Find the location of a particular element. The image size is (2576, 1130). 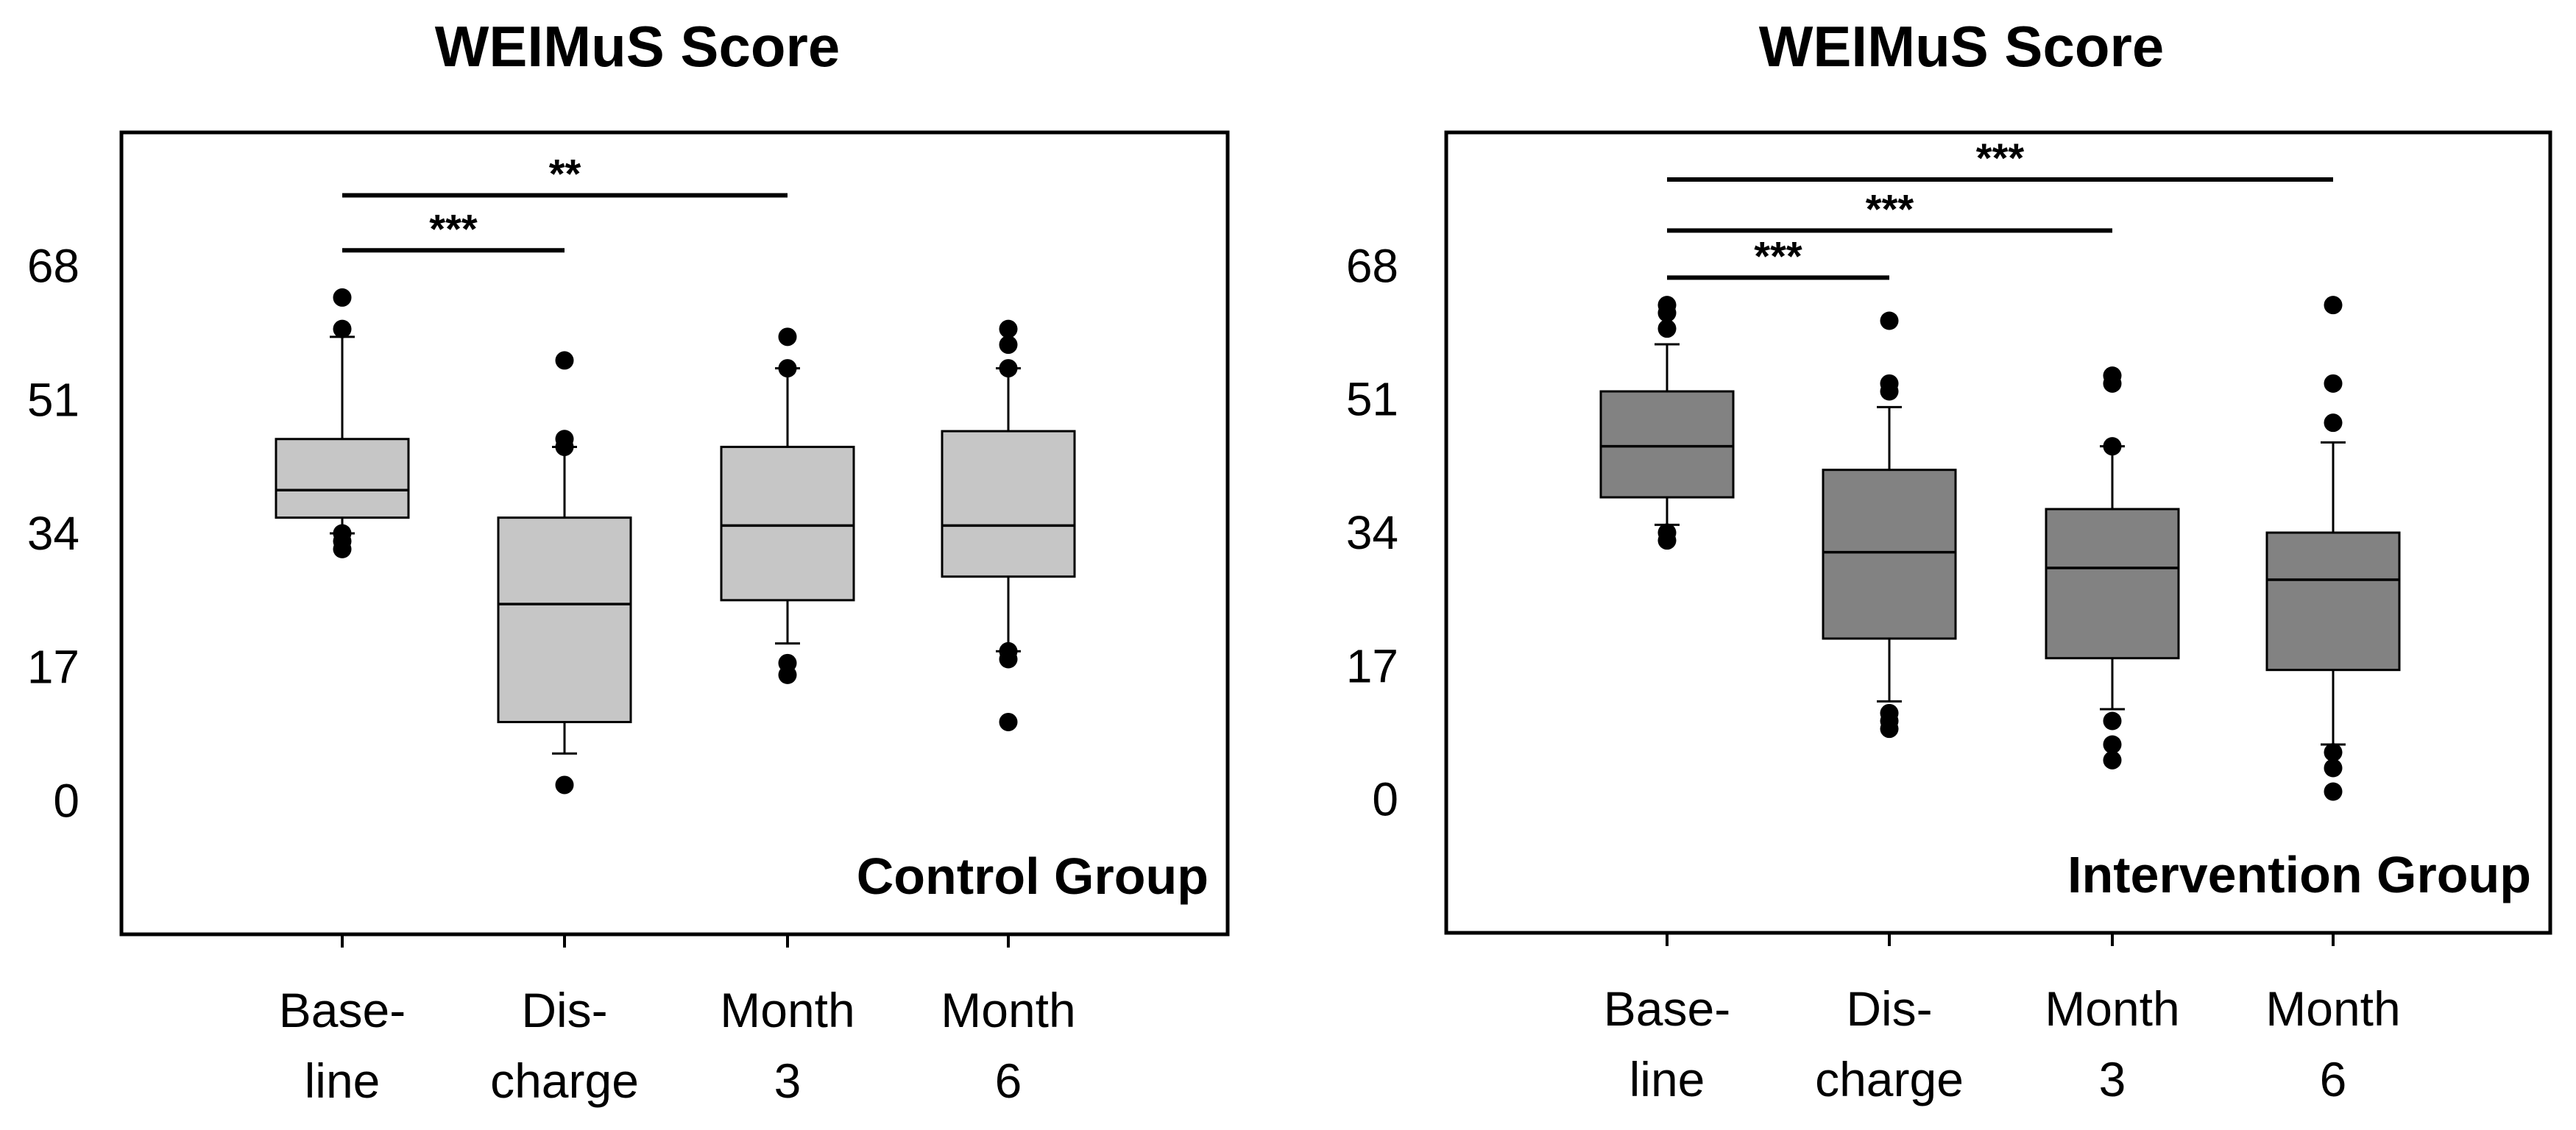

chart-2-ytick-label: 17 is located at coordinates (1372, 665).